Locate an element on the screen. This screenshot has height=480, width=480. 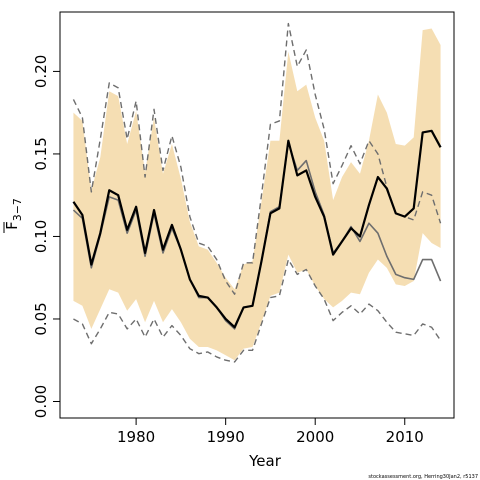
y-axis: 0.00 0.05 0.10 0.15 0.20 is located at coordinates (46, 236).